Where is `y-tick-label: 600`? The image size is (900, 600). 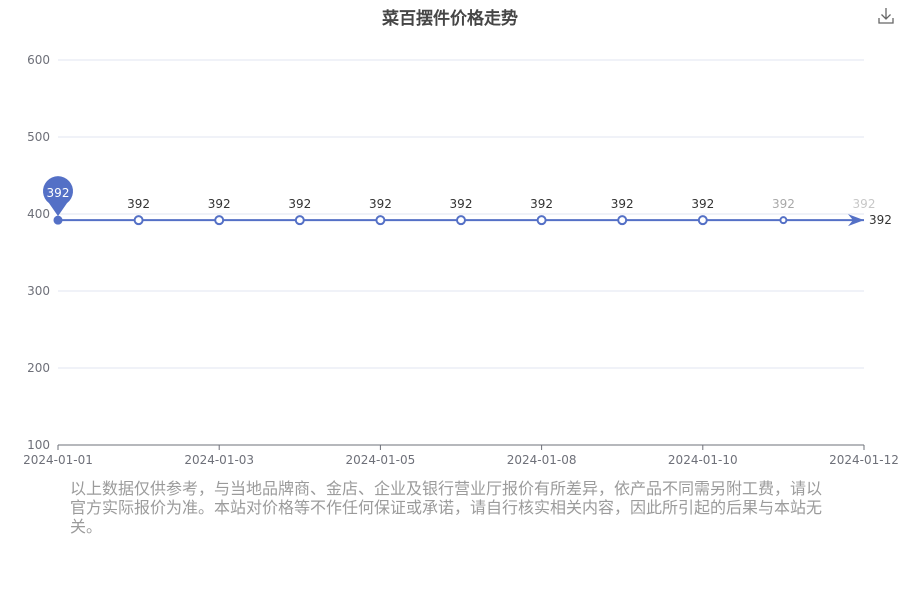 y-tick-label: 600 is located at coordinates (38, 60).